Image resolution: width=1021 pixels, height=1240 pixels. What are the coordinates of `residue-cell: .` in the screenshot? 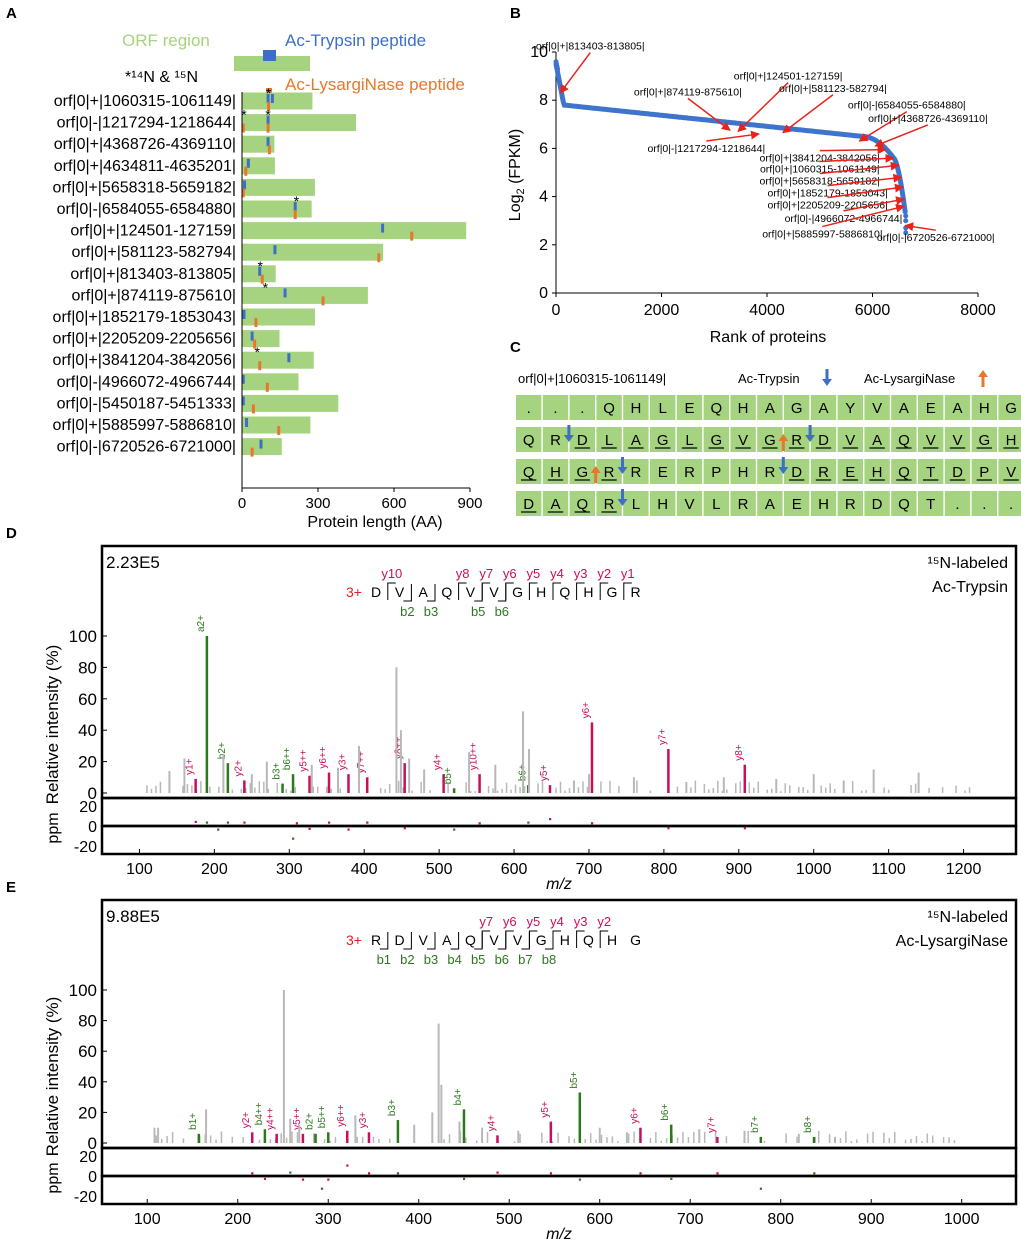 It's located at (582, 407).